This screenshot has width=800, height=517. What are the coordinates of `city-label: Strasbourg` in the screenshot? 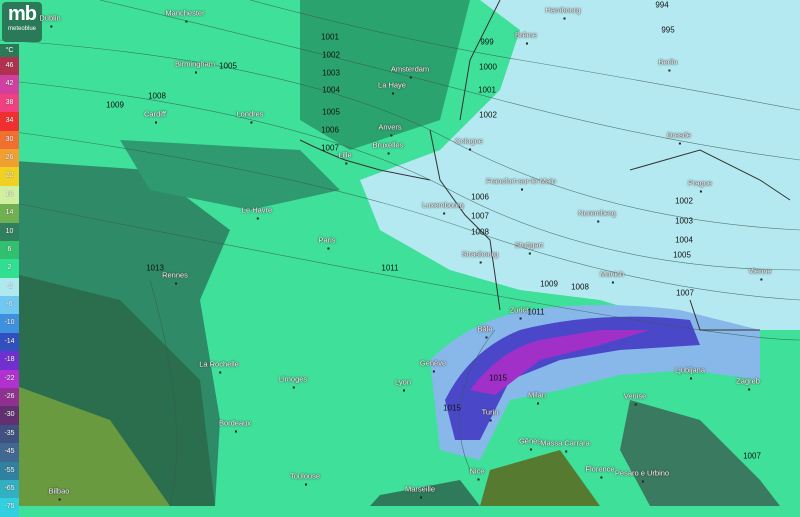 It's located at (480, 256).